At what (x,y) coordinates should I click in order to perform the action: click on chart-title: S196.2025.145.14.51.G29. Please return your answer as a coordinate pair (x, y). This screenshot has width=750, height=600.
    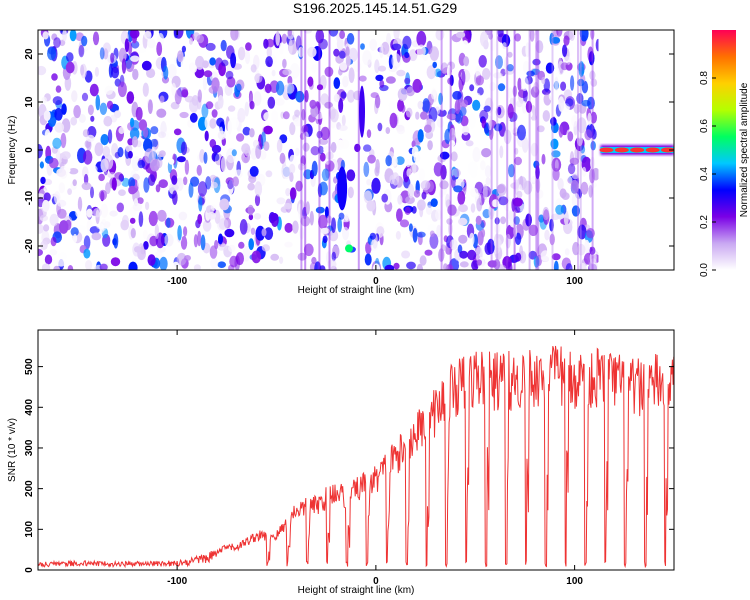
    Looking at the image, I should click on (375, 8).